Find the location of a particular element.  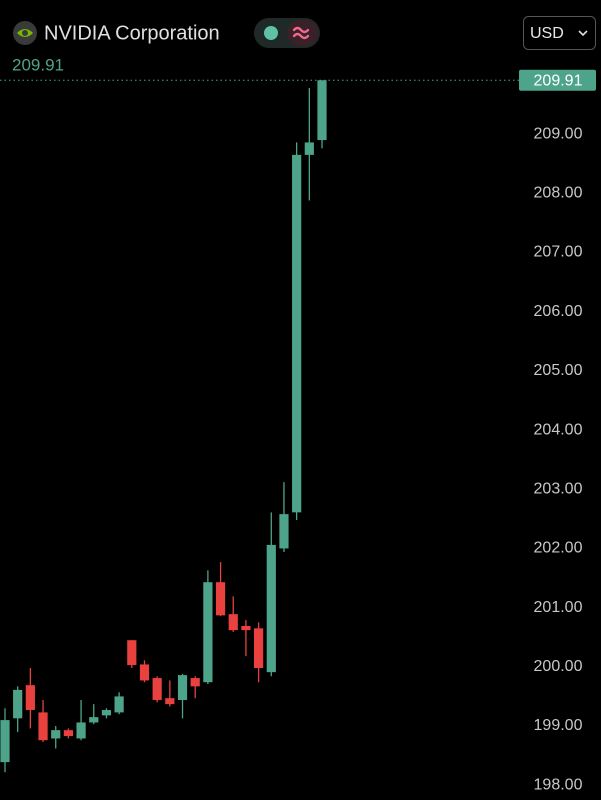

logo-eye is located at coordinates (25, 33).